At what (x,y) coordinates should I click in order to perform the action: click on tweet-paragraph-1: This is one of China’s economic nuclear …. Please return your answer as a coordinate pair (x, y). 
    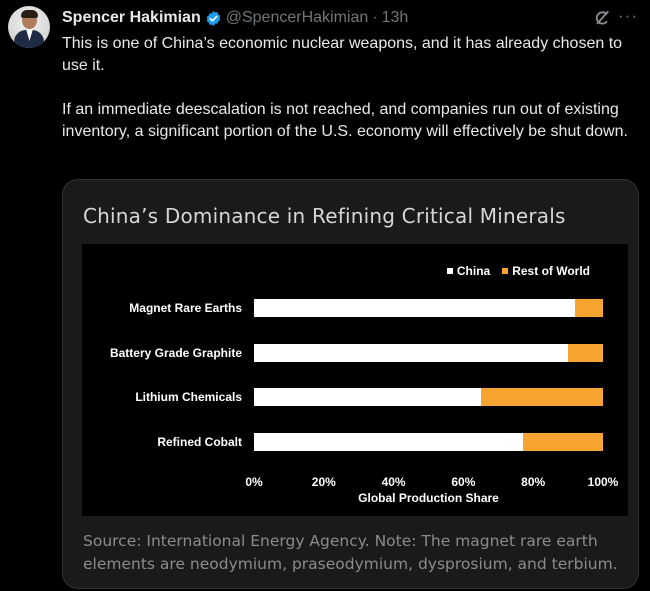
    Looking at the image, I should click on (342, 54).